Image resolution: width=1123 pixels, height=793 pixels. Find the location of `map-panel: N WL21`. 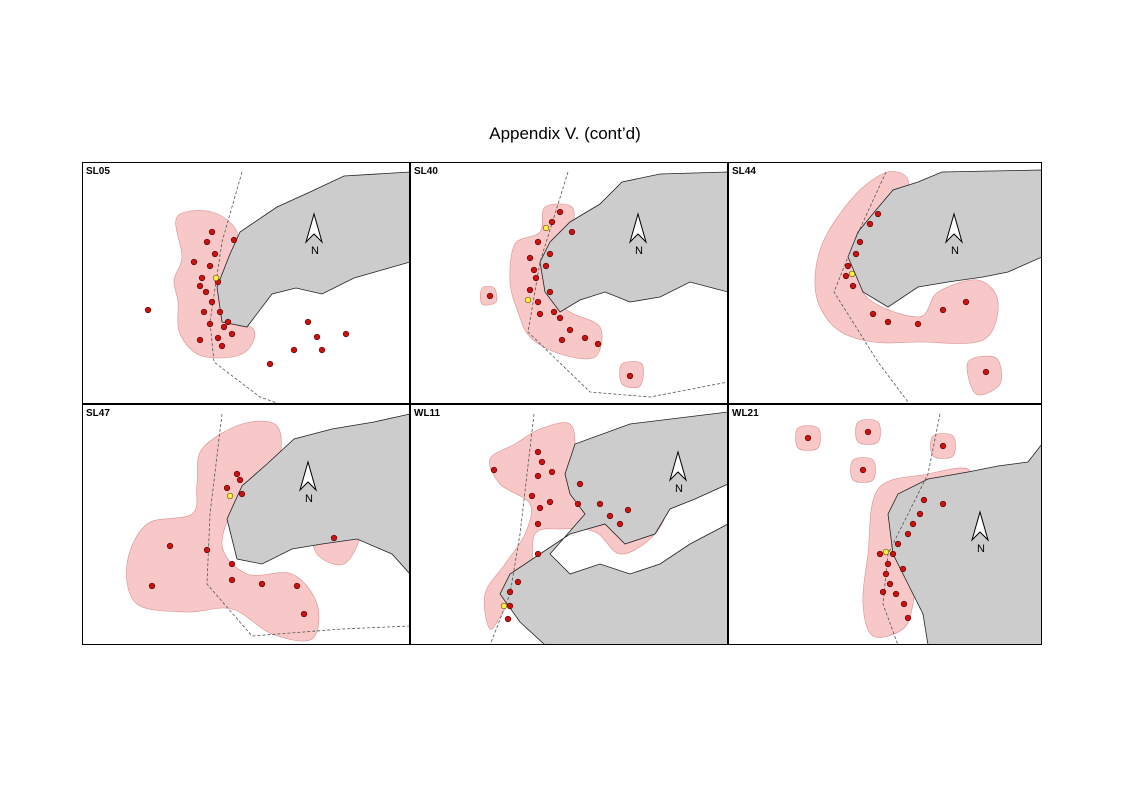

map-panel: N WL21 is located at coordinates (885, 524).